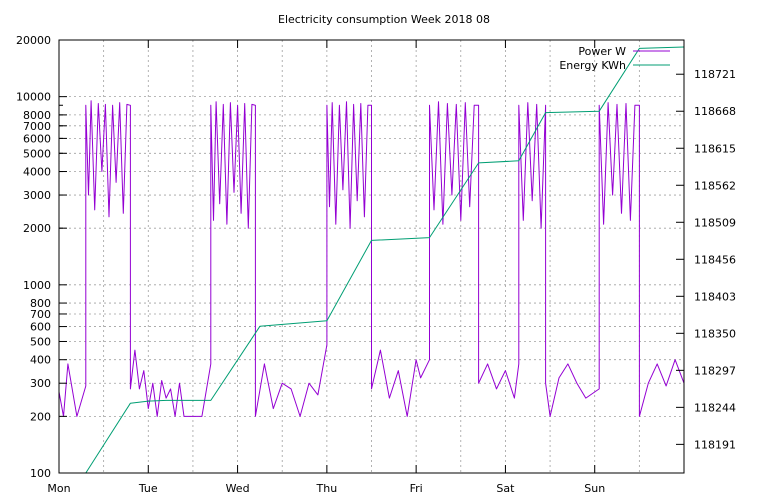 This screenshot has height=500, width=768. I want to click on legend-label: Power W, so click(602, 51).